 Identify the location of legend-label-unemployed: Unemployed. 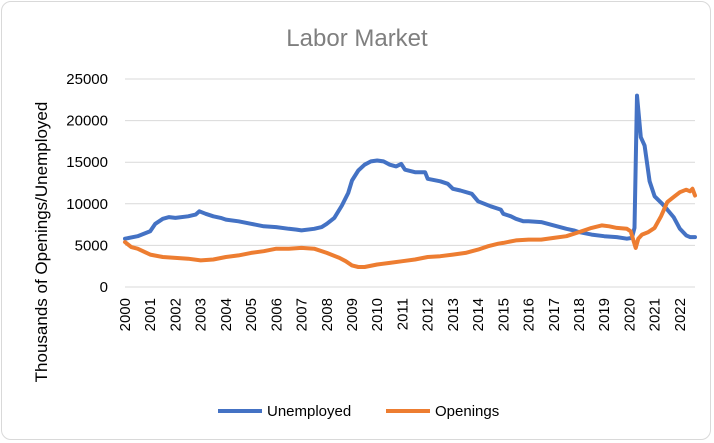
(309, 411).